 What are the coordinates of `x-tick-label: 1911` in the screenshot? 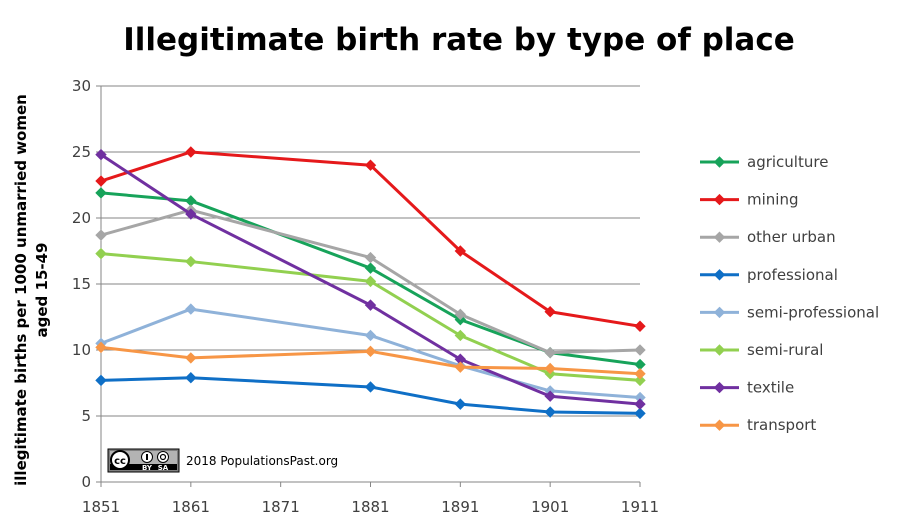 It's located at (640, 507).